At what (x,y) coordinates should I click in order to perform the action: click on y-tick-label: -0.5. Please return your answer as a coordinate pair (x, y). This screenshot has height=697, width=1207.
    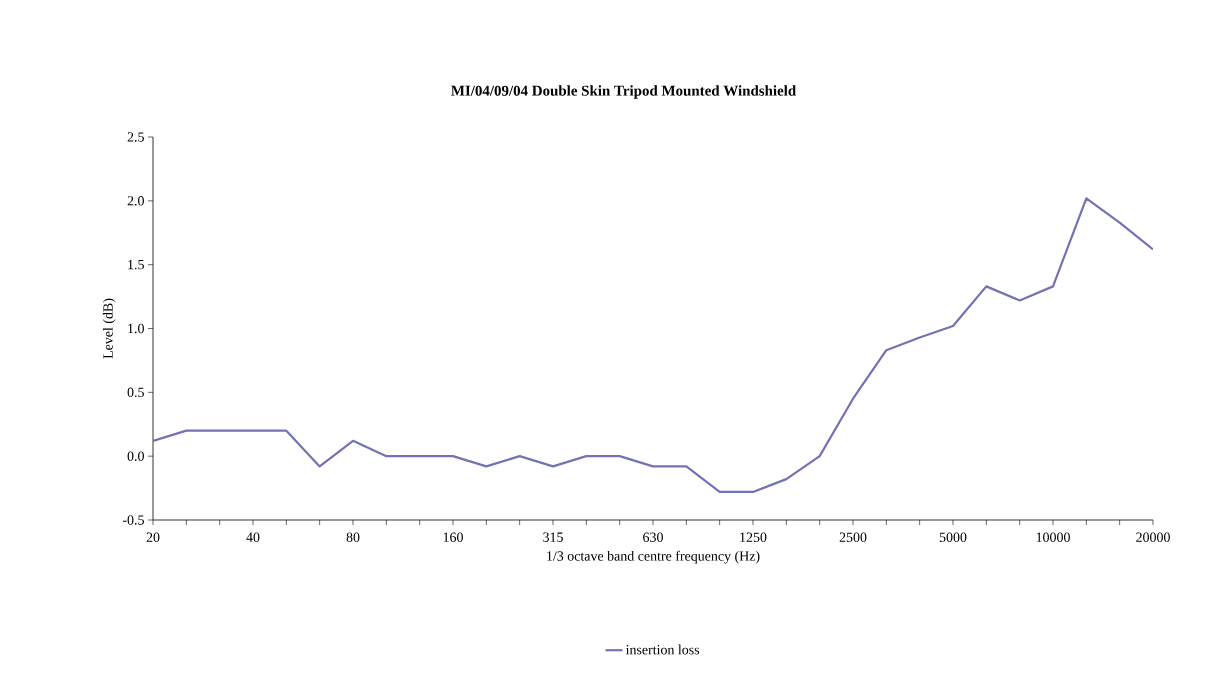
    Looking at the image, I should click on (133, 520).